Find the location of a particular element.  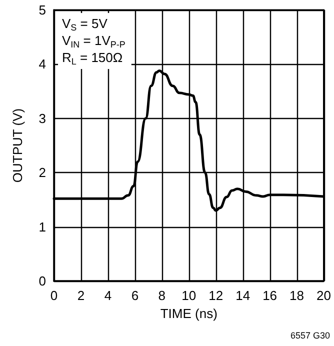

y-tick-label: 4 is located at coordinates (42, 64).